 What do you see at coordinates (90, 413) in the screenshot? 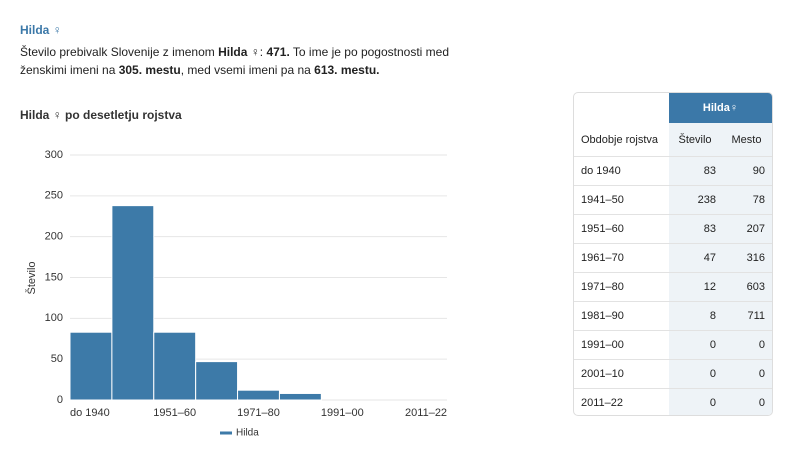
I see `x-tick-label: do 1940` at bounding box center [90, 413].